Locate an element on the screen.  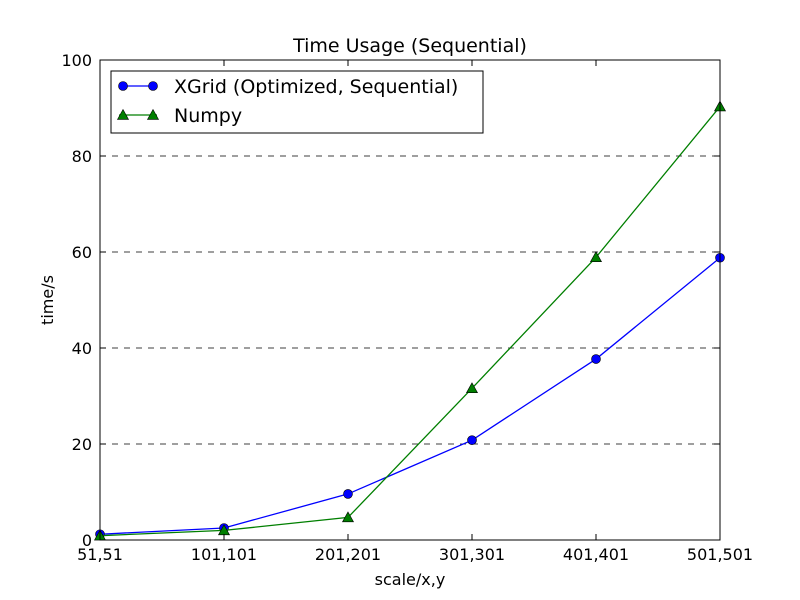
legend-label: Numpy is located at coordinates (208, 116).